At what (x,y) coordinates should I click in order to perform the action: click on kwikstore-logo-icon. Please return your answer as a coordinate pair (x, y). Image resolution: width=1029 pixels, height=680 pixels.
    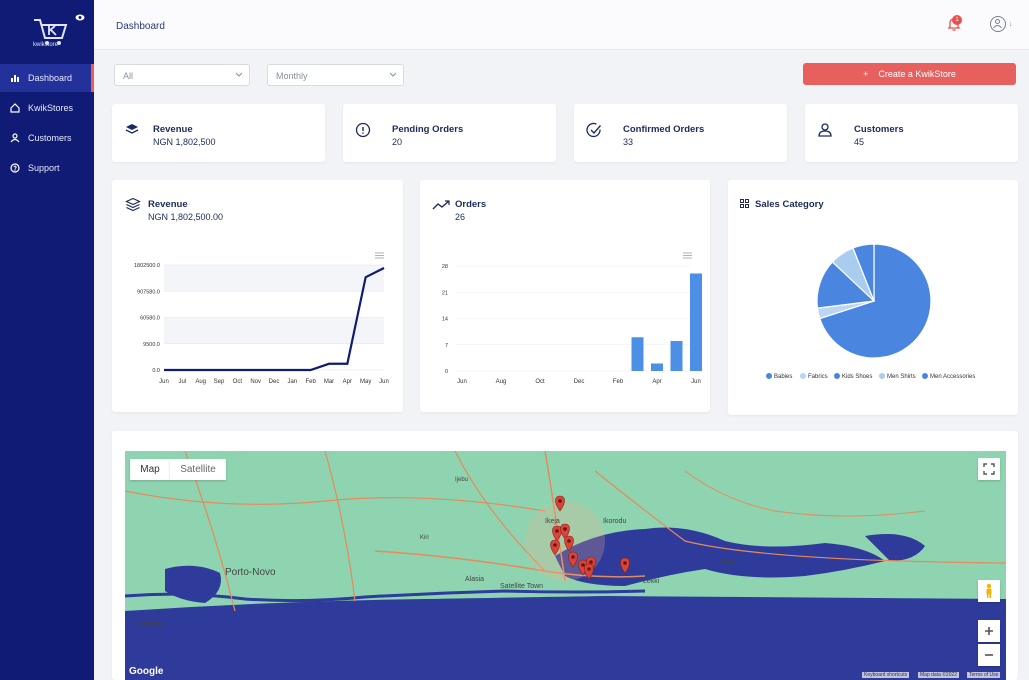
    Looking at the image, I should click on (51, 32).